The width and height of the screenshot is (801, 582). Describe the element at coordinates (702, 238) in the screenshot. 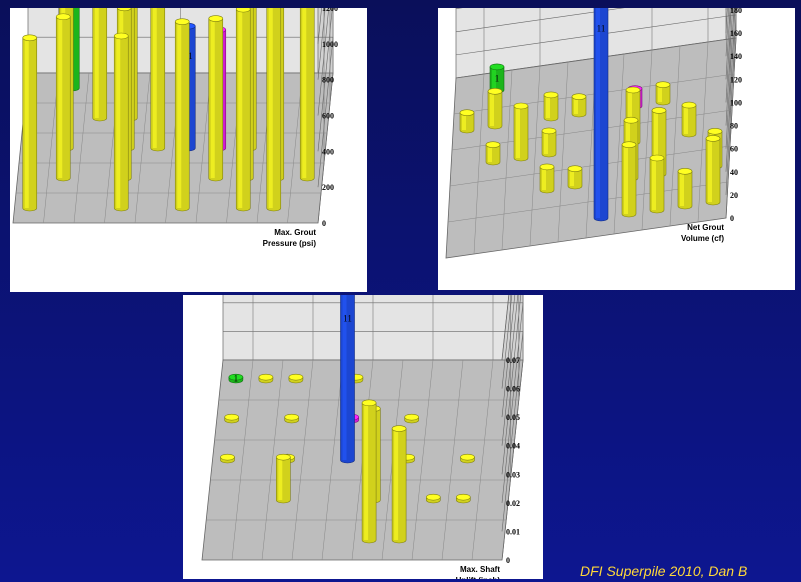

I see `z-axis-label: Volume (cf)` at that location.